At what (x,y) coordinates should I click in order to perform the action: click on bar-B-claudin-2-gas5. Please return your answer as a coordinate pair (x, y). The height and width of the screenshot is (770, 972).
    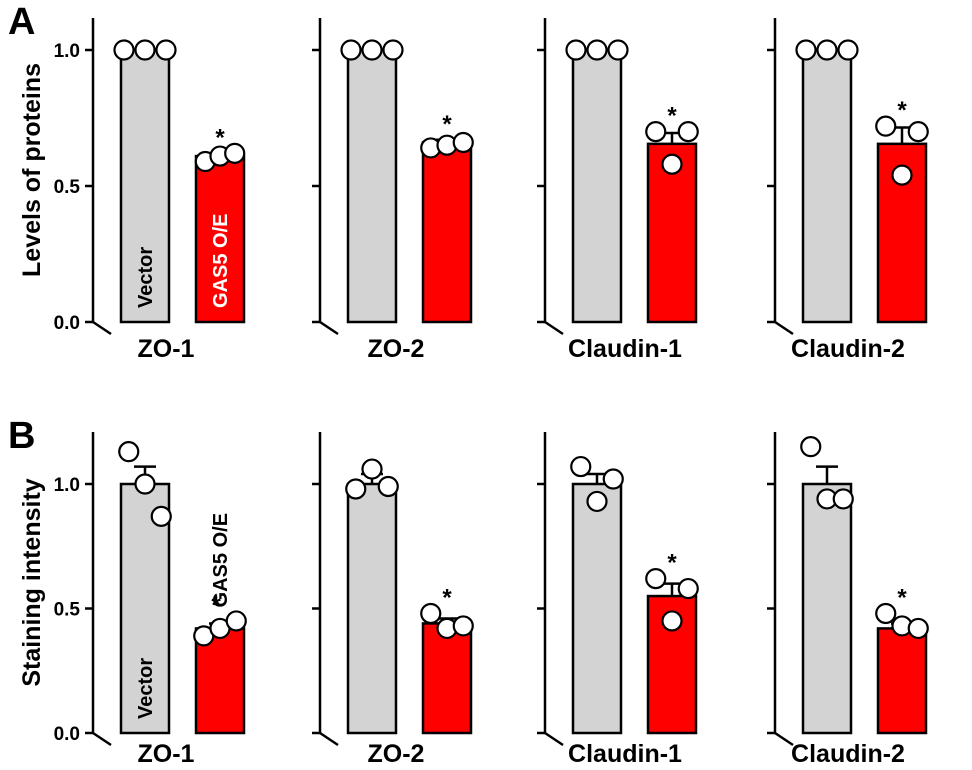
    Looking at the image, I should click on (902, 681).